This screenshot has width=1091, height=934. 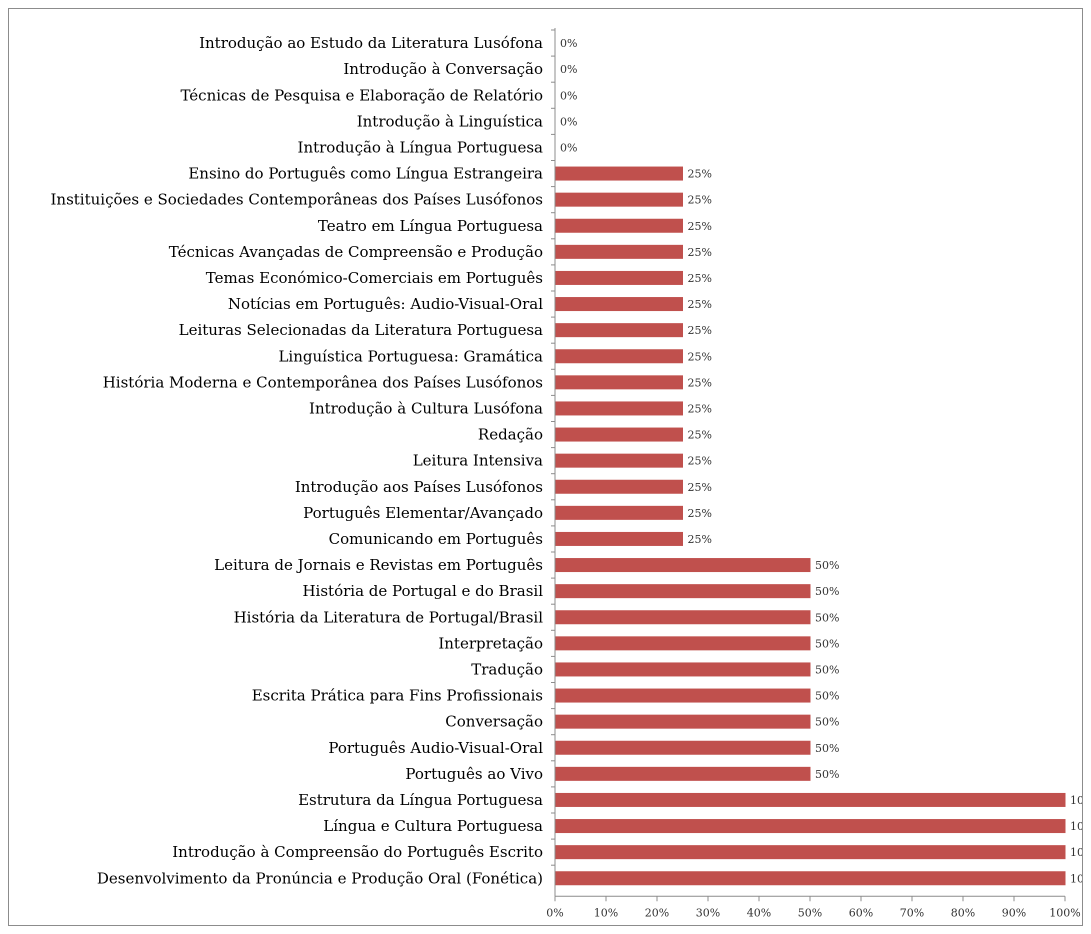 What do you see at coordinates (963, 912) in the screenshot?
I see `x-tick-label: 80%` at bounding box center [963, 912].